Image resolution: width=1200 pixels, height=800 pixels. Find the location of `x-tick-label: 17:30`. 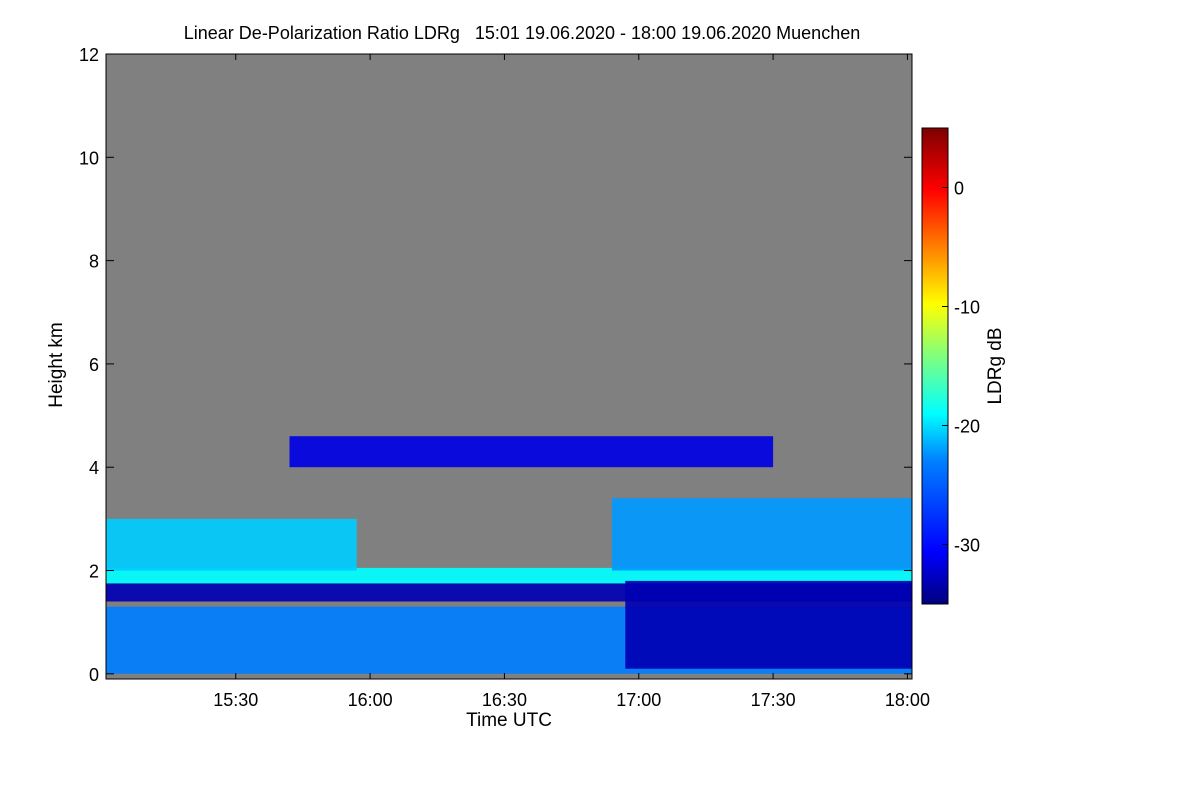

x-tick-label: 17:30 is located at coordinates (773, 700).